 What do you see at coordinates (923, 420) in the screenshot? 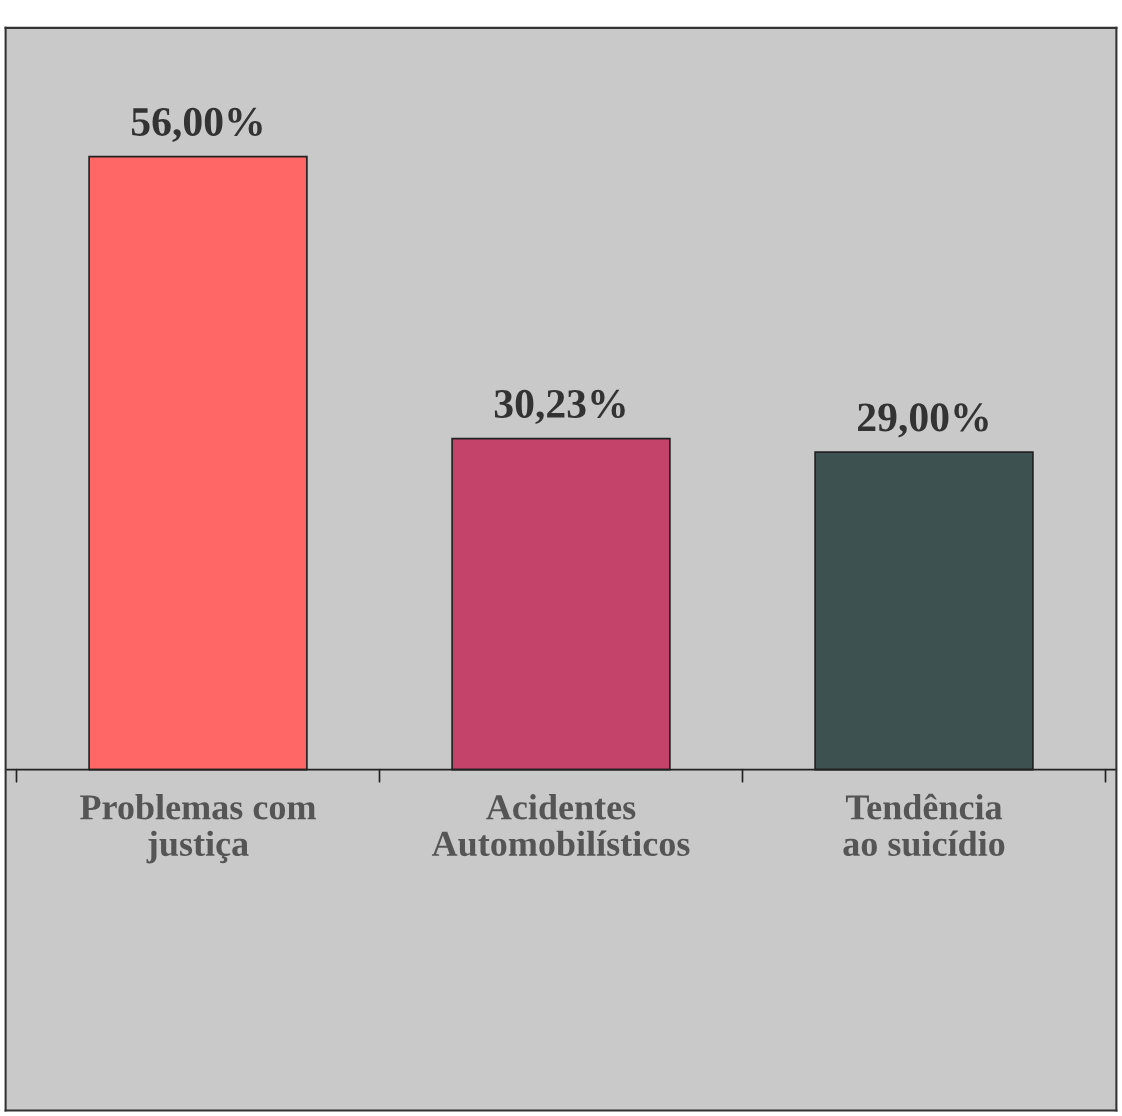
I see `data-label: 29,00%` at bounding box center [923, 420].